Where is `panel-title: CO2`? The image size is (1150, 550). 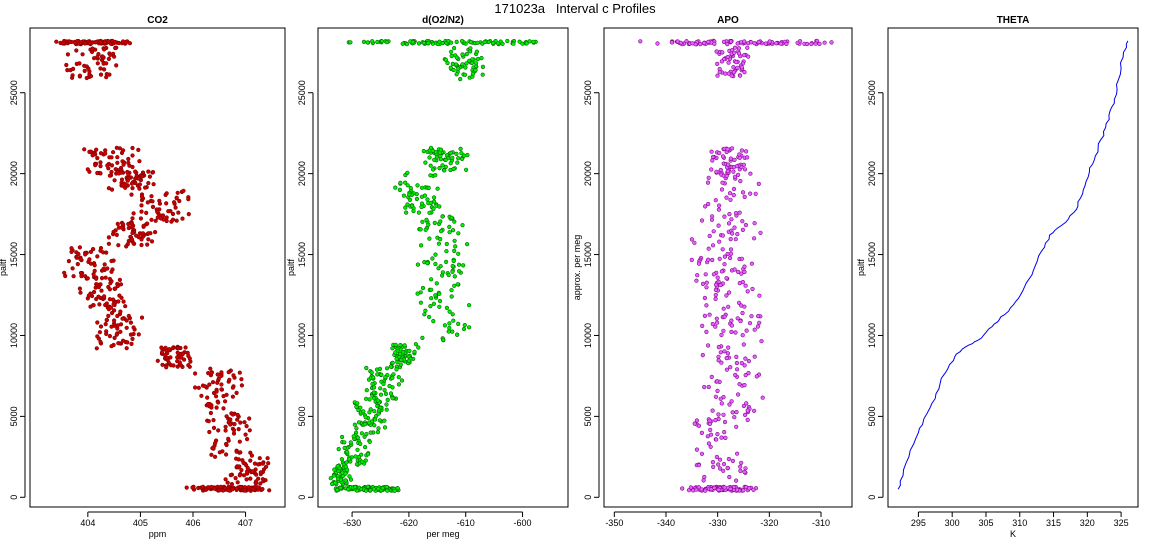 panel-title: CO2 is located at coordinates (157, 20).